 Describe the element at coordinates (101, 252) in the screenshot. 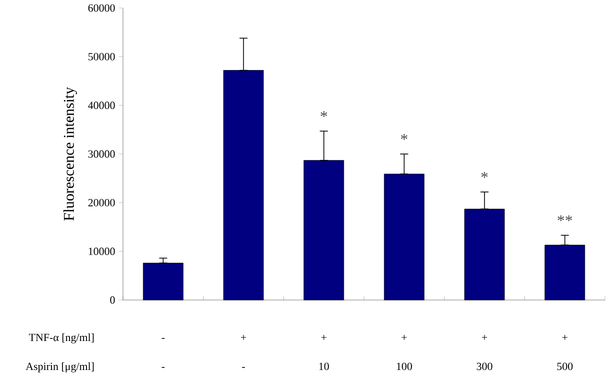

I see `y-tick-label: 10000` at that location.